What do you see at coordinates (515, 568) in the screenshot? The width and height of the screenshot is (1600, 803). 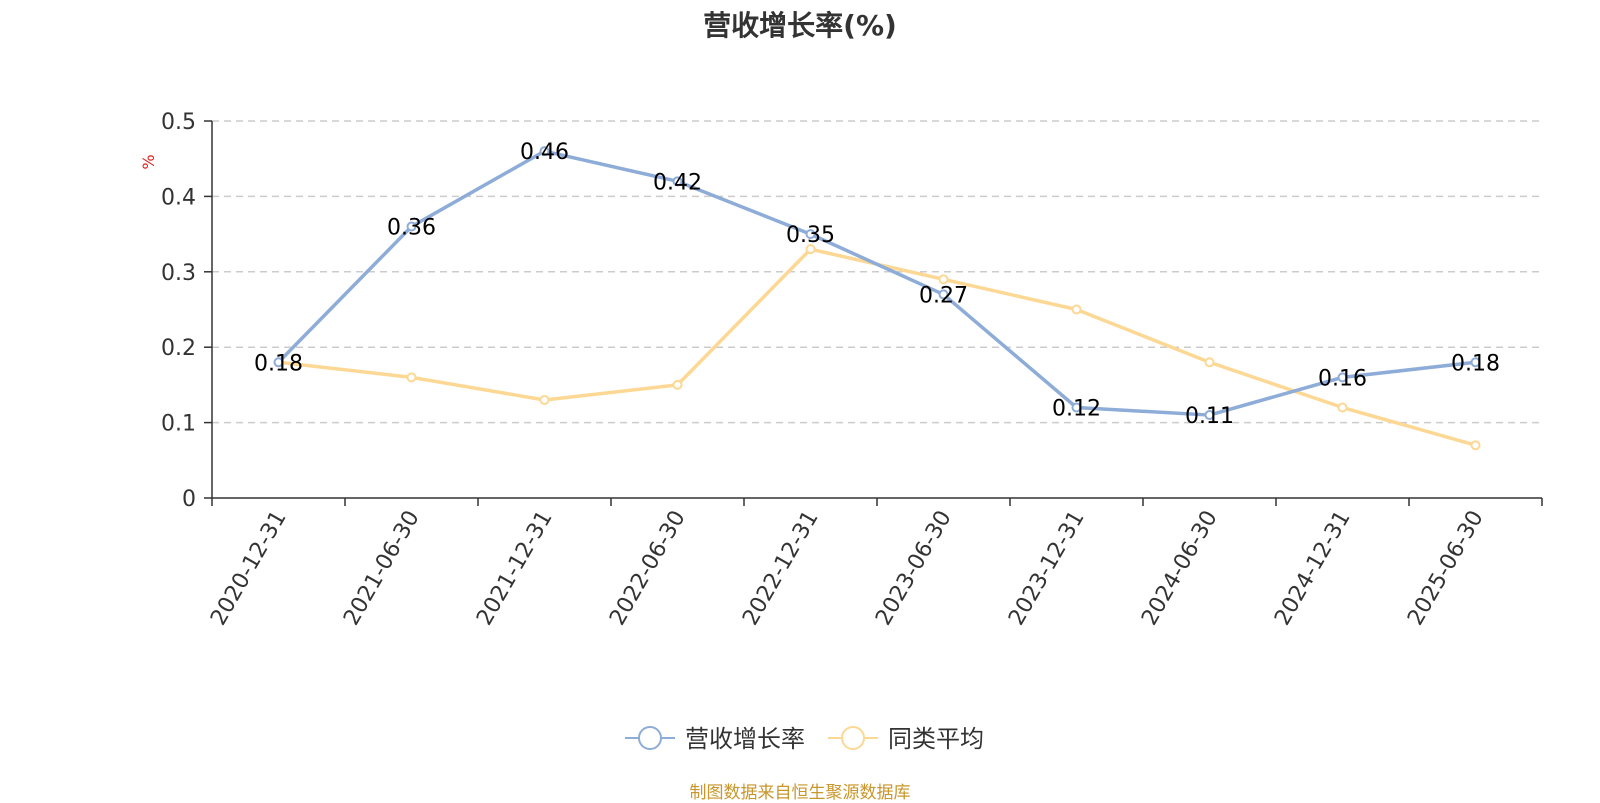 I see `x-tick-label: 2021-12-31` at bounding box center [515, 568].